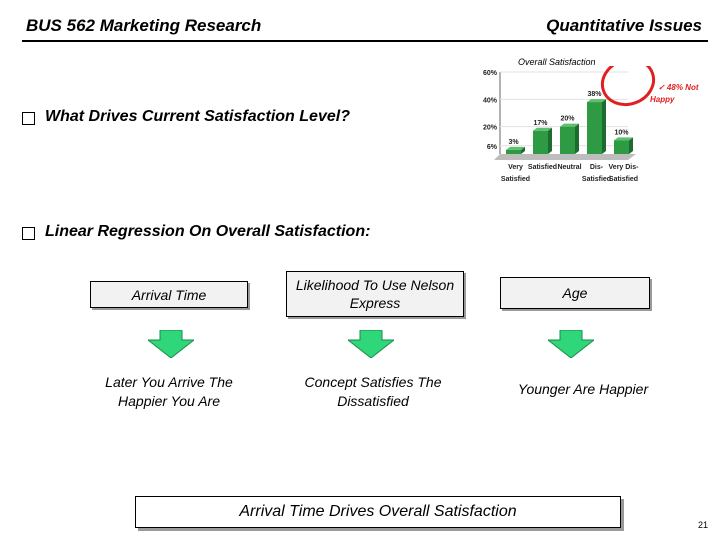  What do you see at coordinates (169, 294) in the screenshot?
I see `factor-box-arrival-time: Arrival Time` at bounding box center [169, 294].